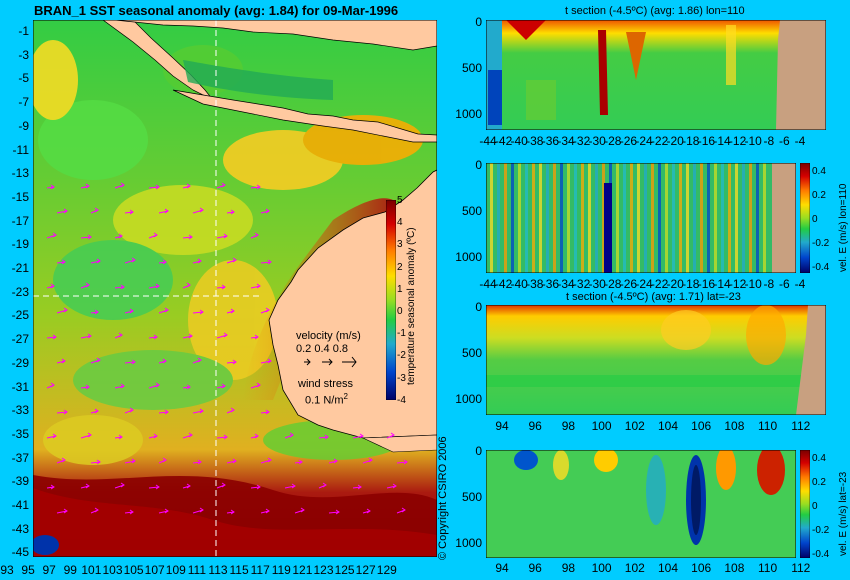 Image resolution: width=850 pixels, height=580 pixels. Describe the element at coordinates (568, 568) in the screenshot. I see `panel4-x-tick: 98` at that location.